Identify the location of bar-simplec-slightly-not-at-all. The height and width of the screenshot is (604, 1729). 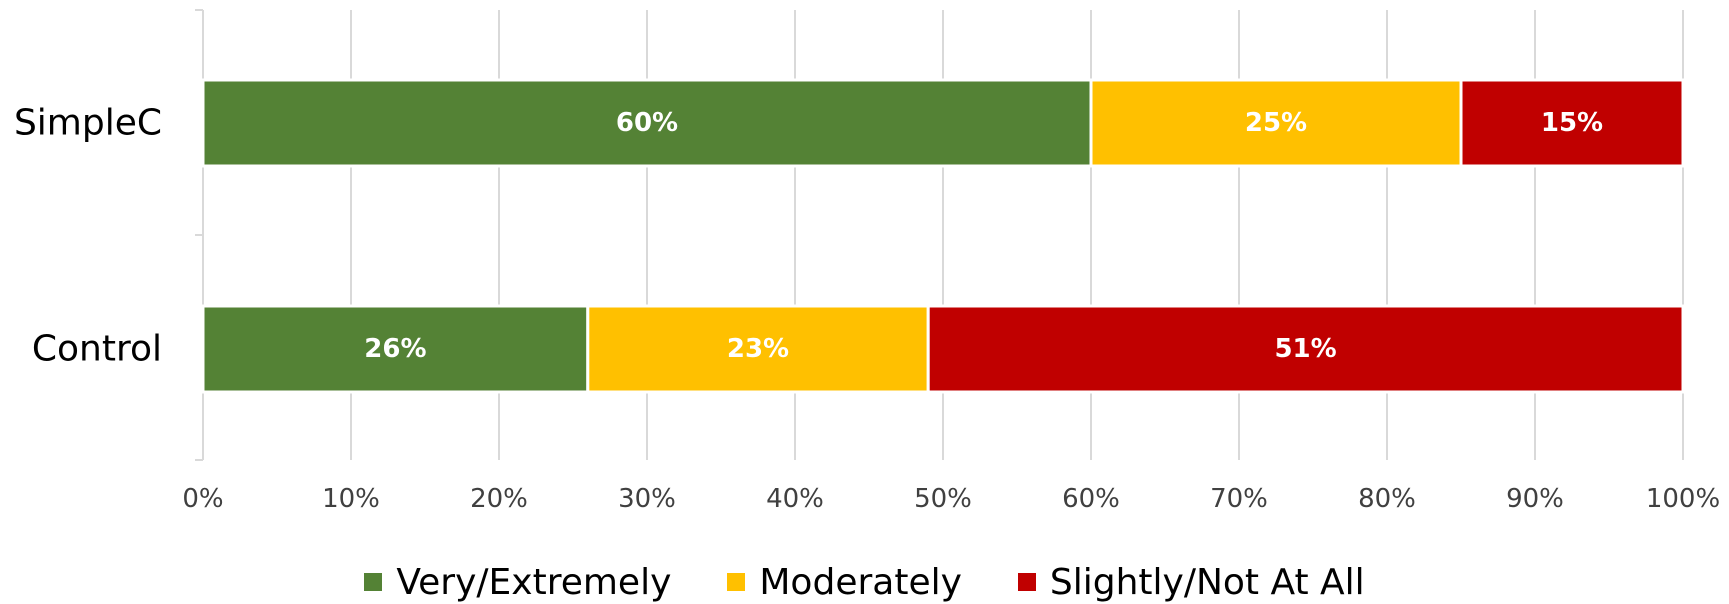
(1572, 123).